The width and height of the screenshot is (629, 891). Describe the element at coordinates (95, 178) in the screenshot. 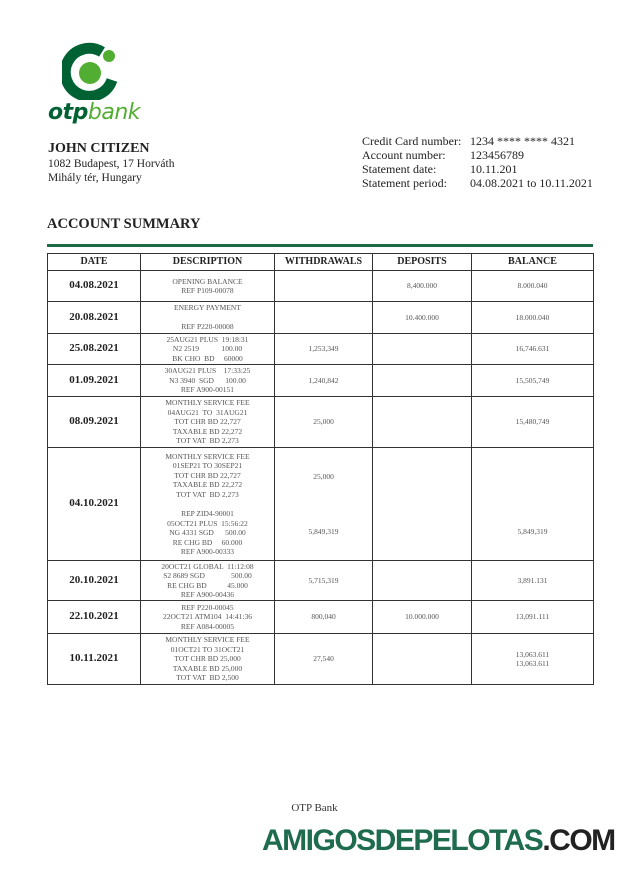

I see `customer-address-line2: Mihály tér, Hungary` at that location.